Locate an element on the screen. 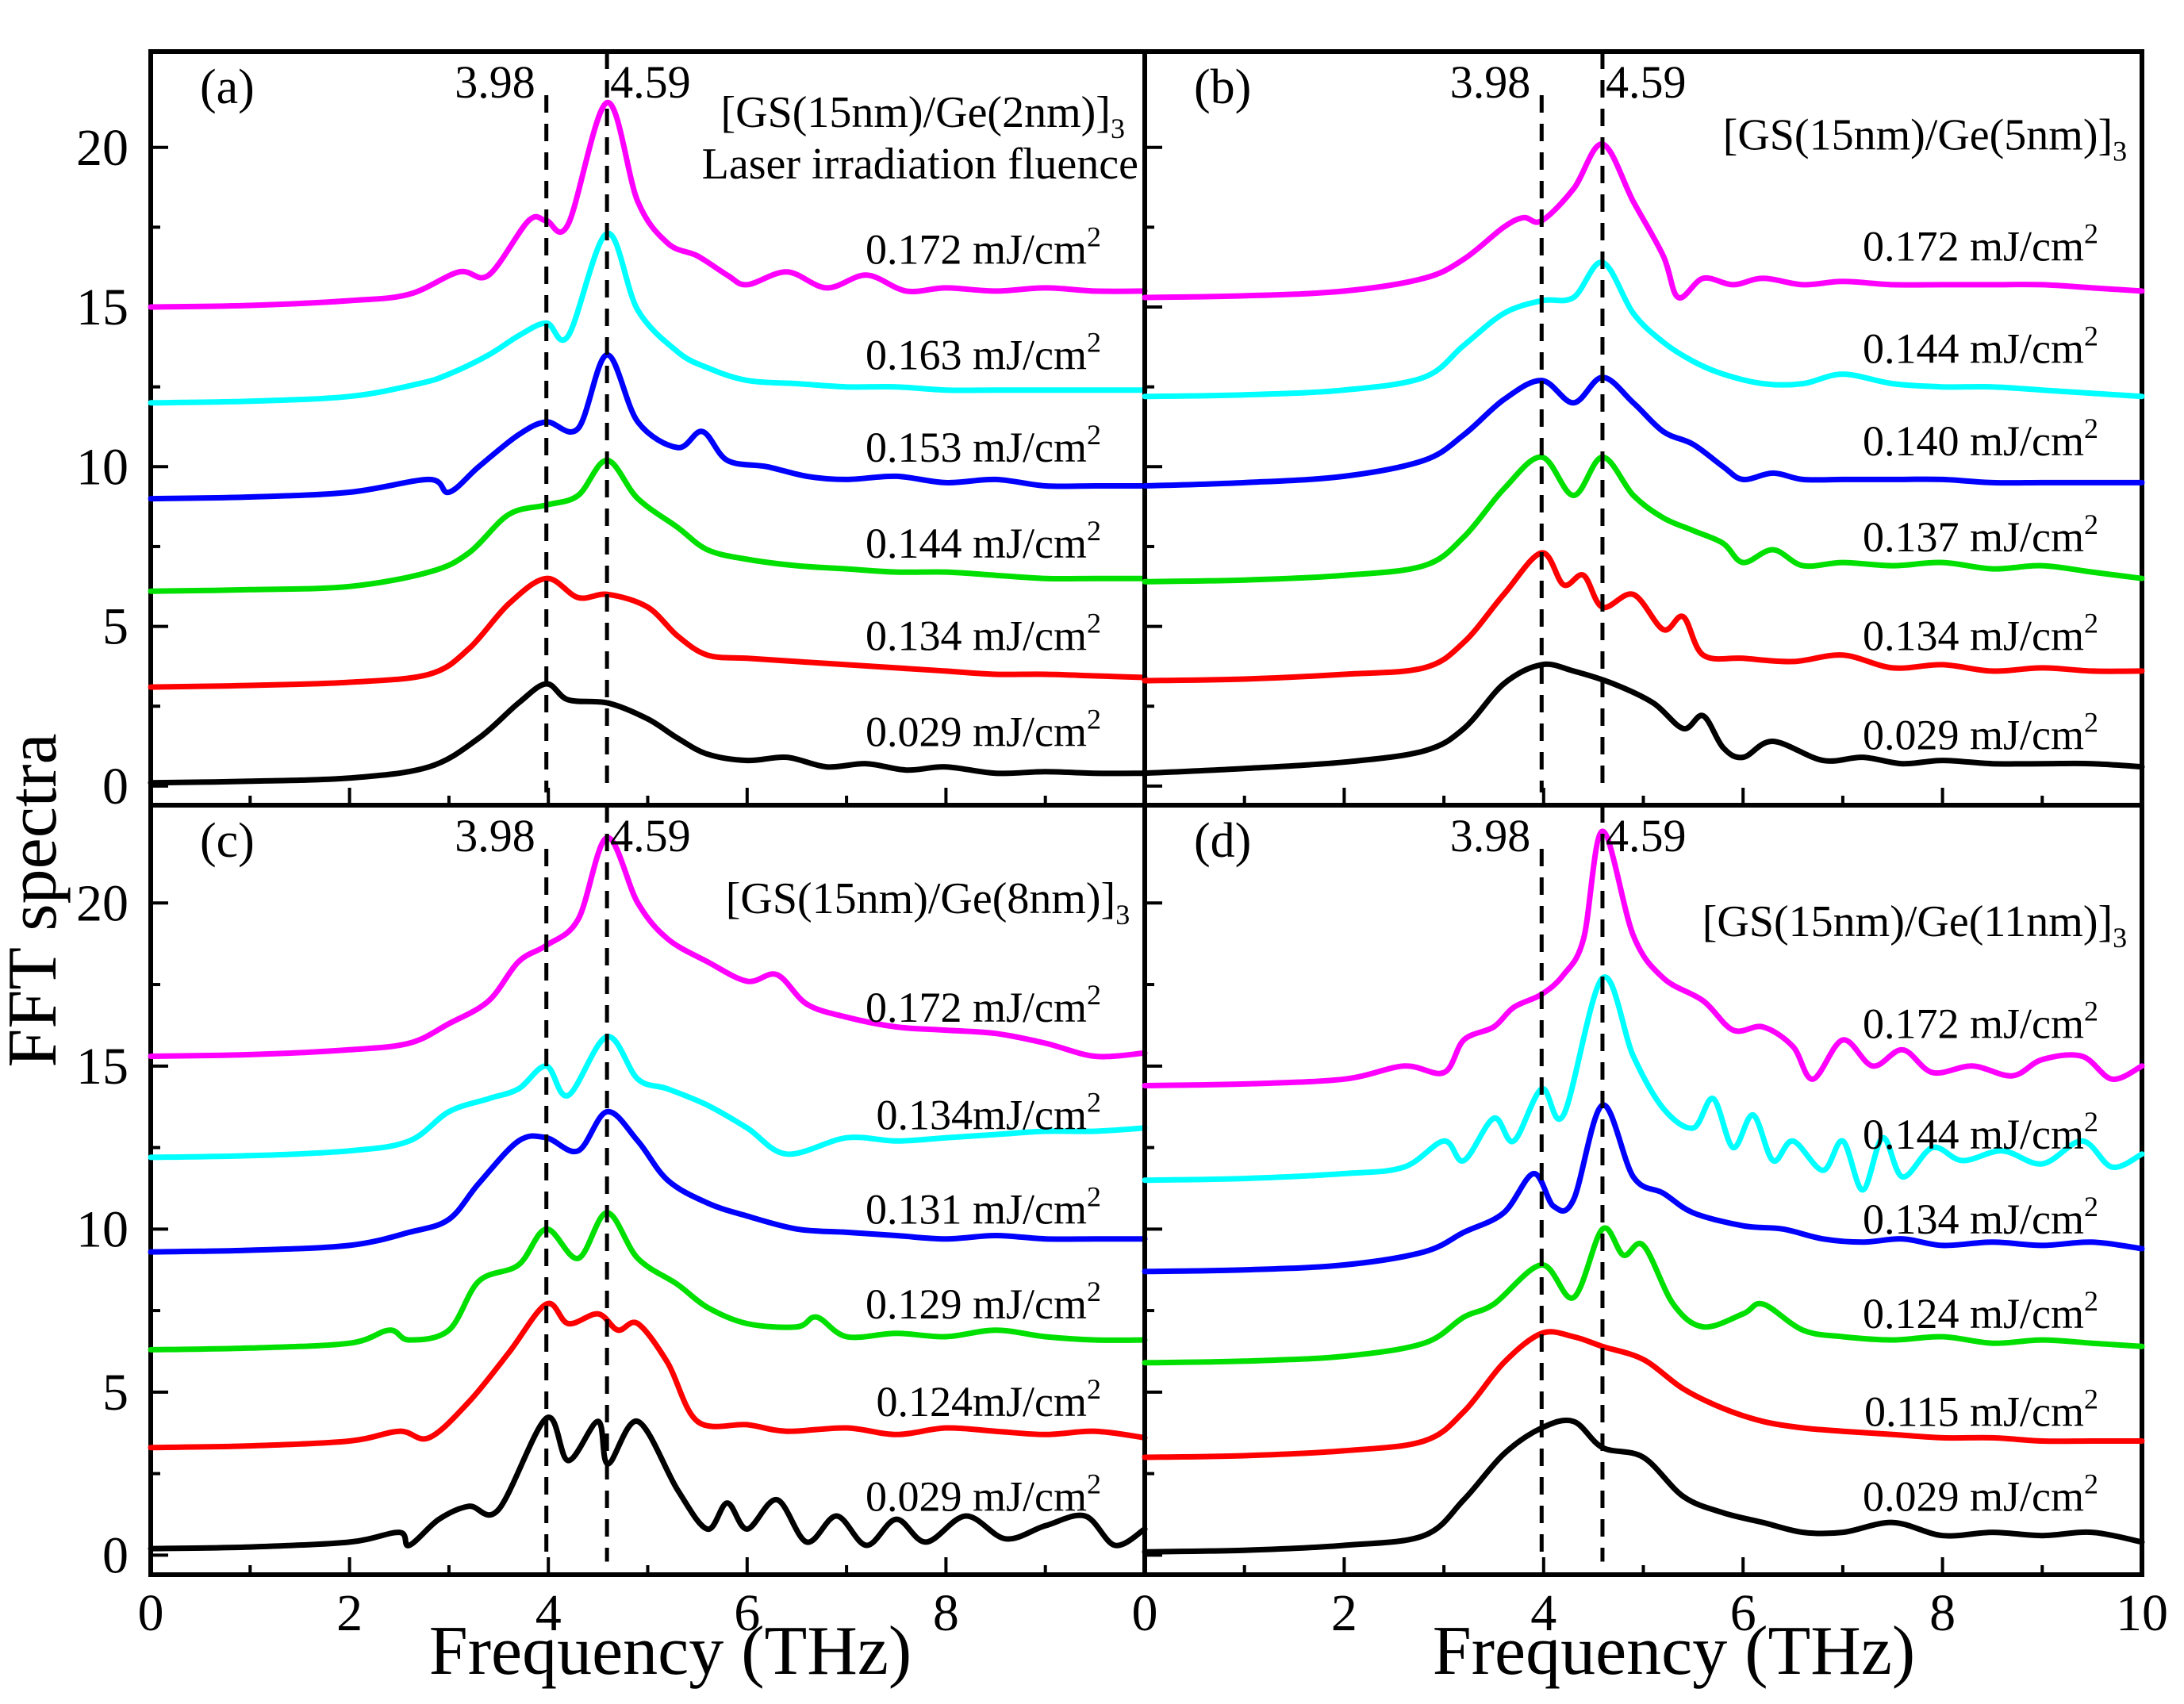 The image size is (2184, 1704). panel-letter: (d) is located at coordinates (1222, 841).